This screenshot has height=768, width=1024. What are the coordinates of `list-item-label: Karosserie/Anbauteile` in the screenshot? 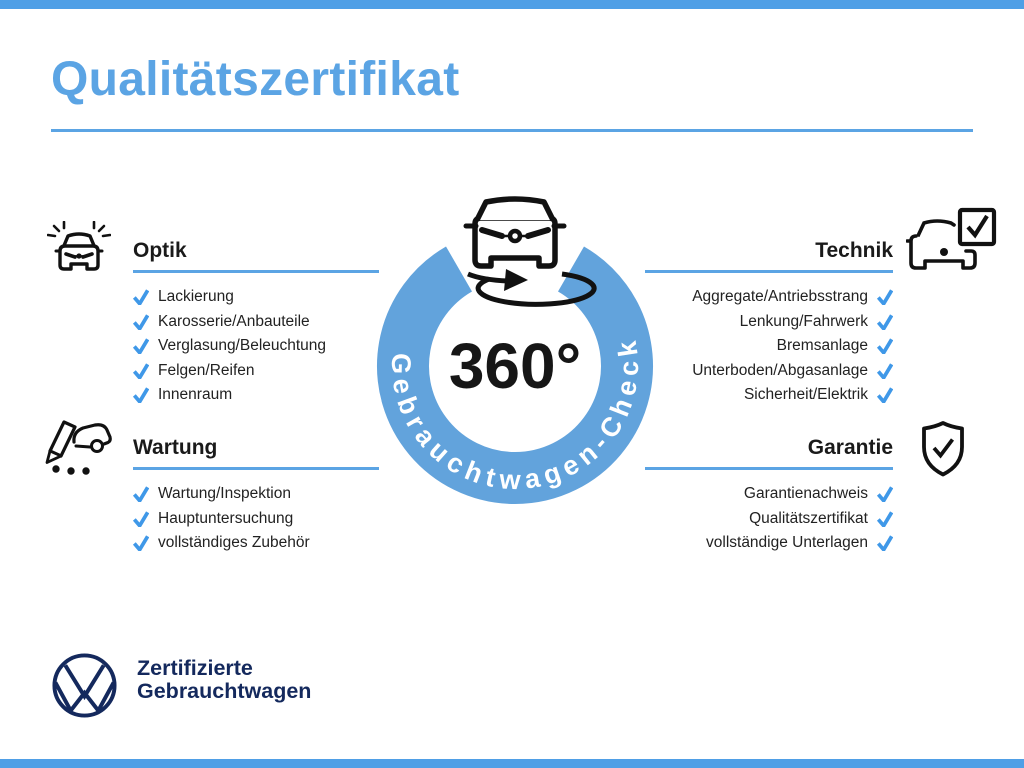 It's located at (234, 321).